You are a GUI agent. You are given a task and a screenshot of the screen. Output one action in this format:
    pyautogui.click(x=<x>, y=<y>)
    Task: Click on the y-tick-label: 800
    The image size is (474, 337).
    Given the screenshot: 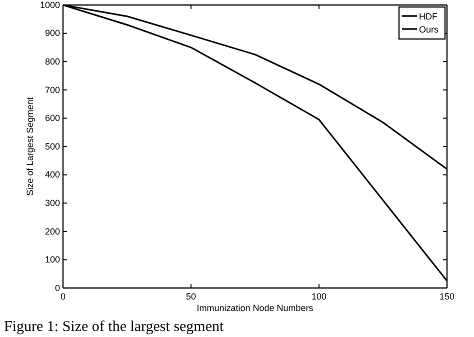 What is the action you would take?
    pyautogui.click(x=52, y=61)
    